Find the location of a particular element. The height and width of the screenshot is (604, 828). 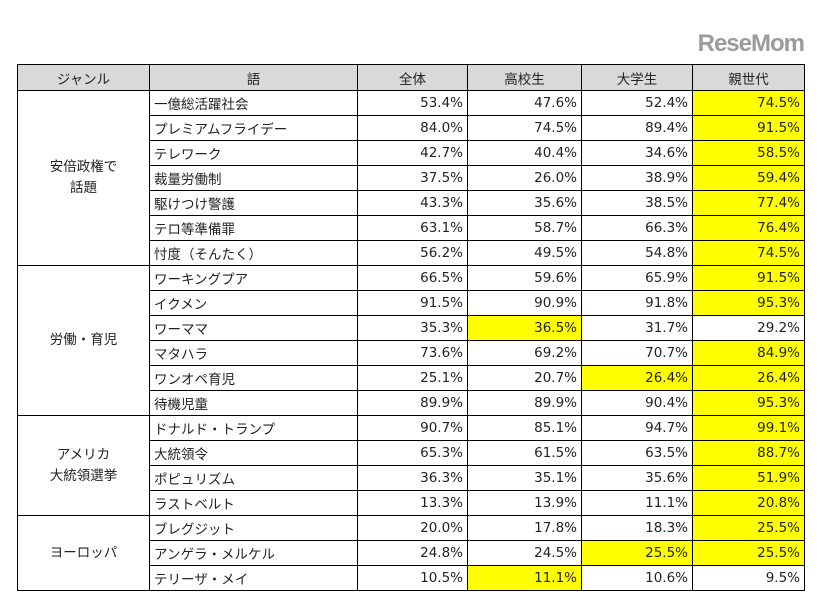

value-cell-high-school: 36.5% is located at coordinates (524, 328).